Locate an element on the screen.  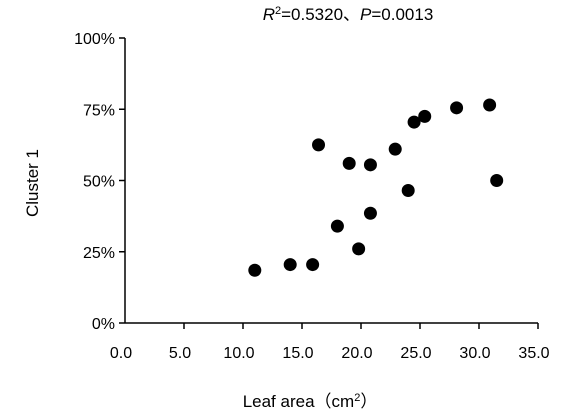
y-axis-ticks: 0% 25% 50% 75% 100% is located at coordinates (99, 182).